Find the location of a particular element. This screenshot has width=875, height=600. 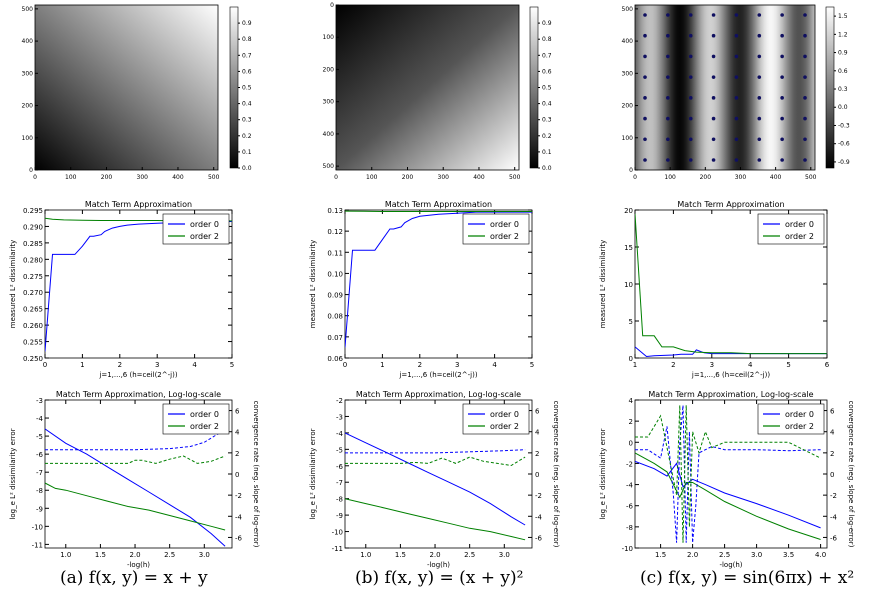

y-tick-label: 0.295 is located at coordinates (33, 211).